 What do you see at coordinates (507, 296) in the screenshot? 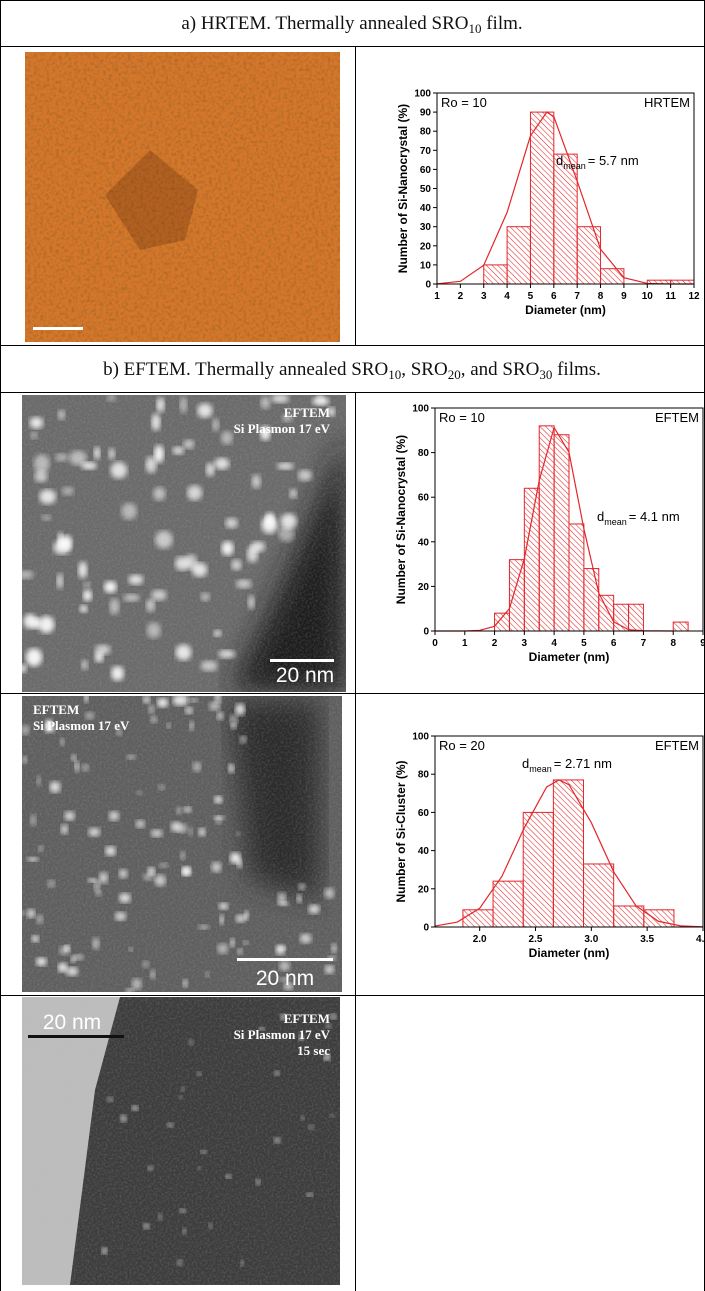
I see `x-tick-label: 4` at bounding box center [507, 296].